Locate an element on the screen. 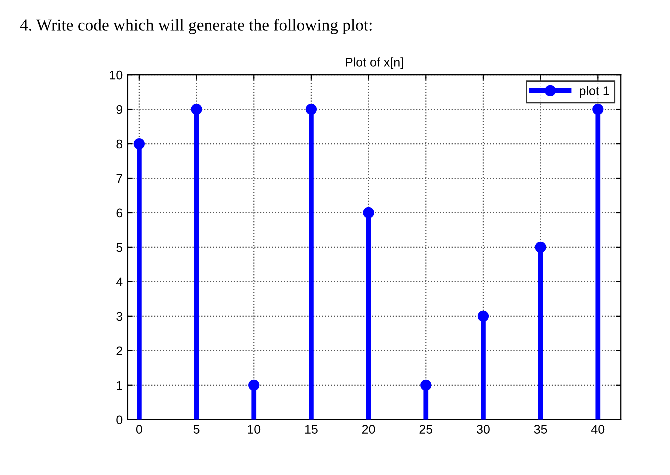 The image size is (670, 475). y-tick-label: 10 is located at coordinates (116, 75).